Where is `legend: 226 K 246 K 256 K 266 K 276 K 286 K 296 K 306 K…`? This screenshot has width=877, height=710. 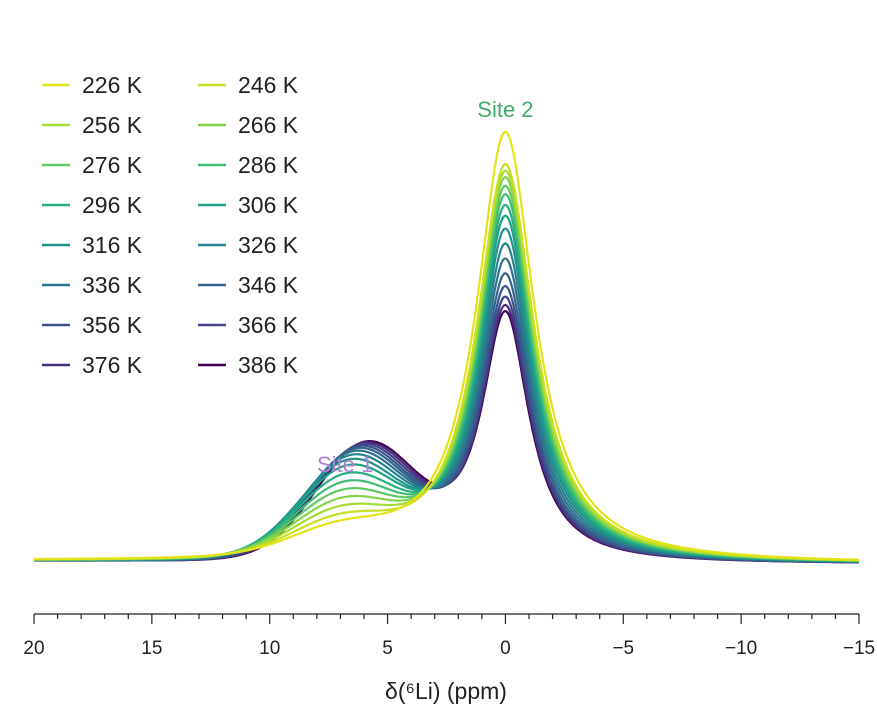 legend: 226 K 246 K 256 K 266 K 276 K 286 K 296 K 306 K… is located at coordinates (170, 225).